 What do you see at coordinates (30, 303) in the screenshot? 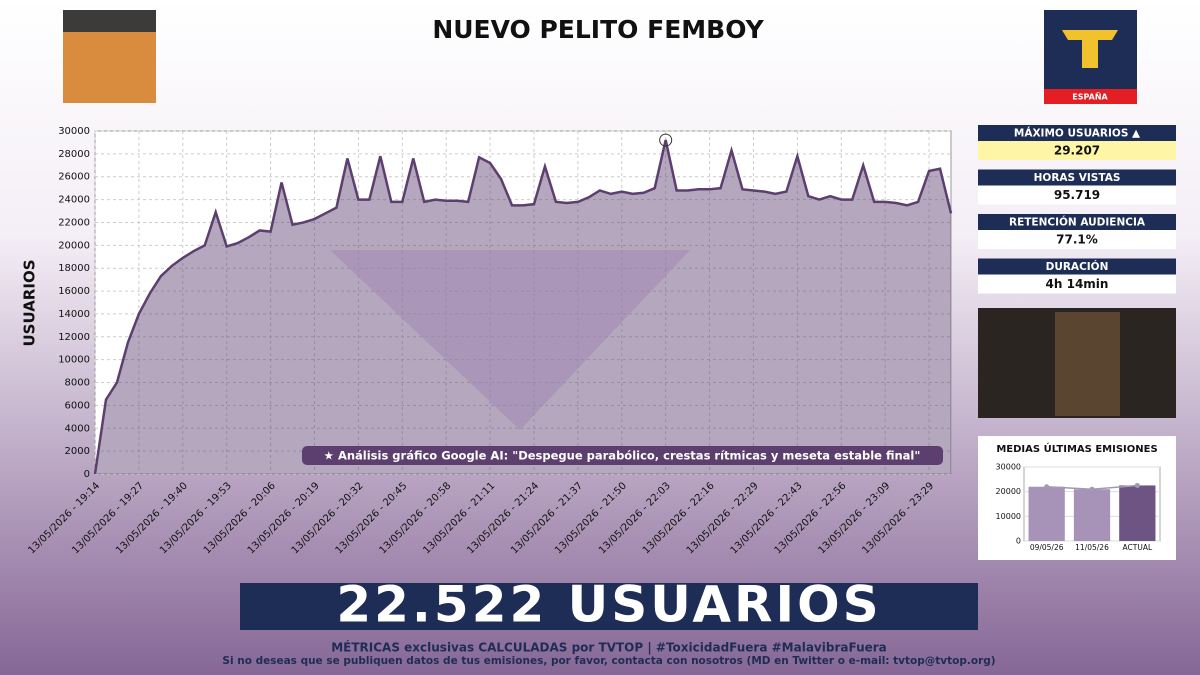
I see `y-axis-label: USUARIOS` at bounding box center [30, 303].